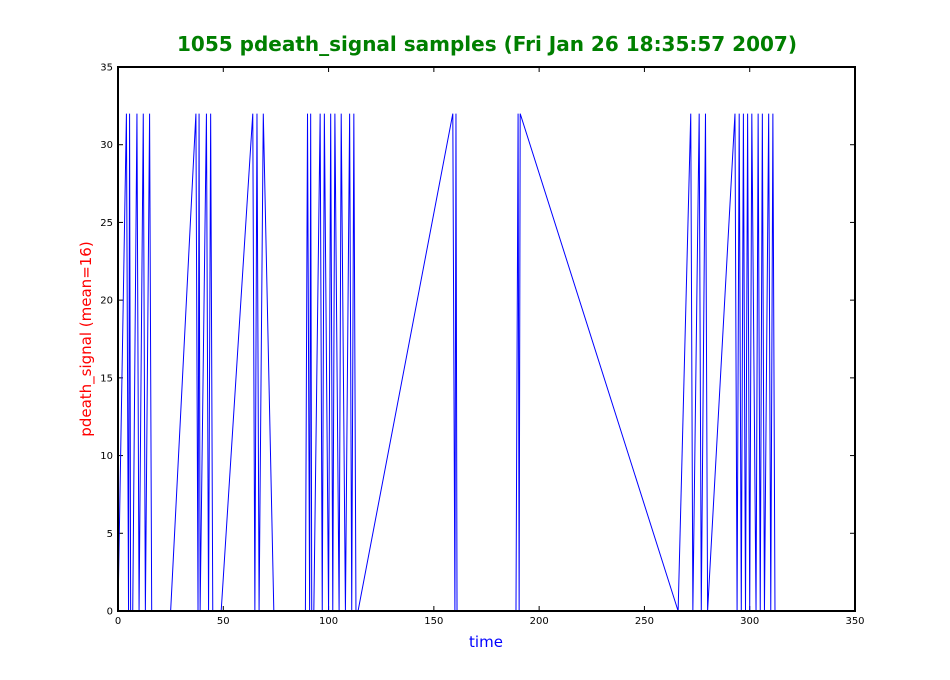 The width and height of the screenshot is (950, 680). I want to click on y-tick-label: 0, so click(110, 612).